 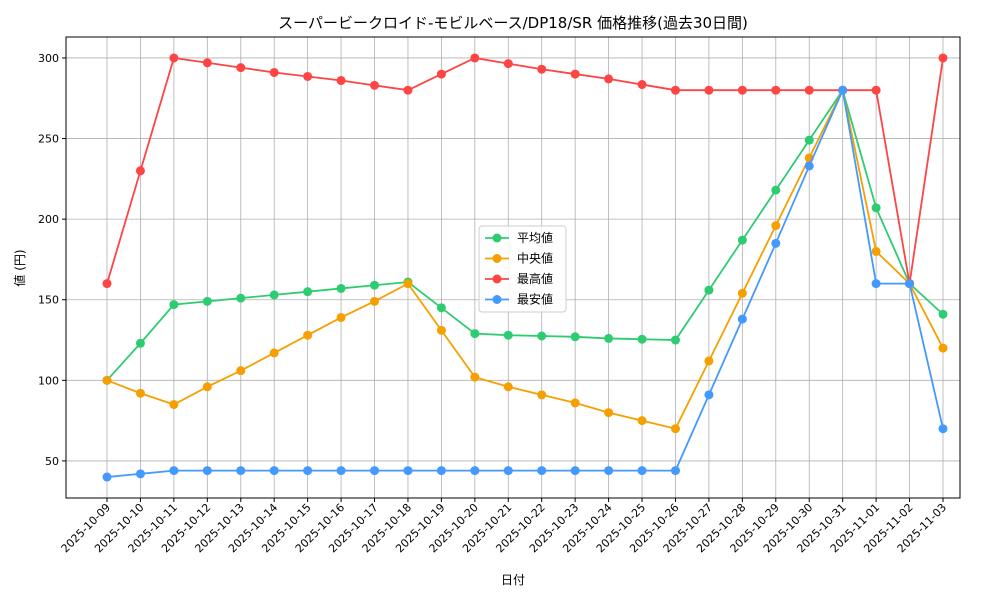 I want to click on y-tick-label: 50, so click(x=52, y=461).